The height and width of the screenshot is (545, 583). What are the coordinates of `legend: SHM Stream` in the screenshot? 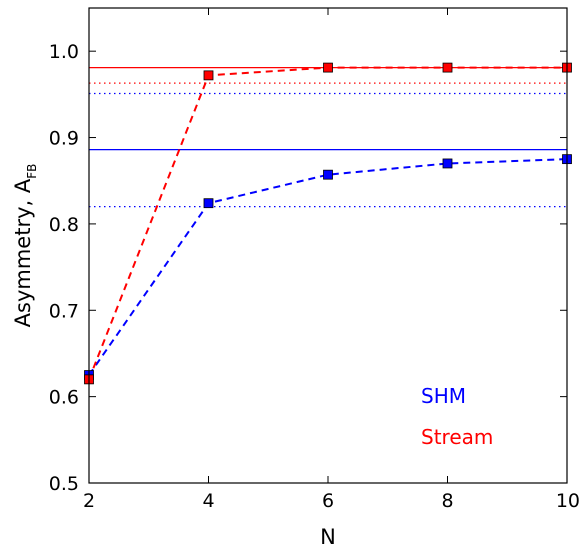 It's located at (457, 416).